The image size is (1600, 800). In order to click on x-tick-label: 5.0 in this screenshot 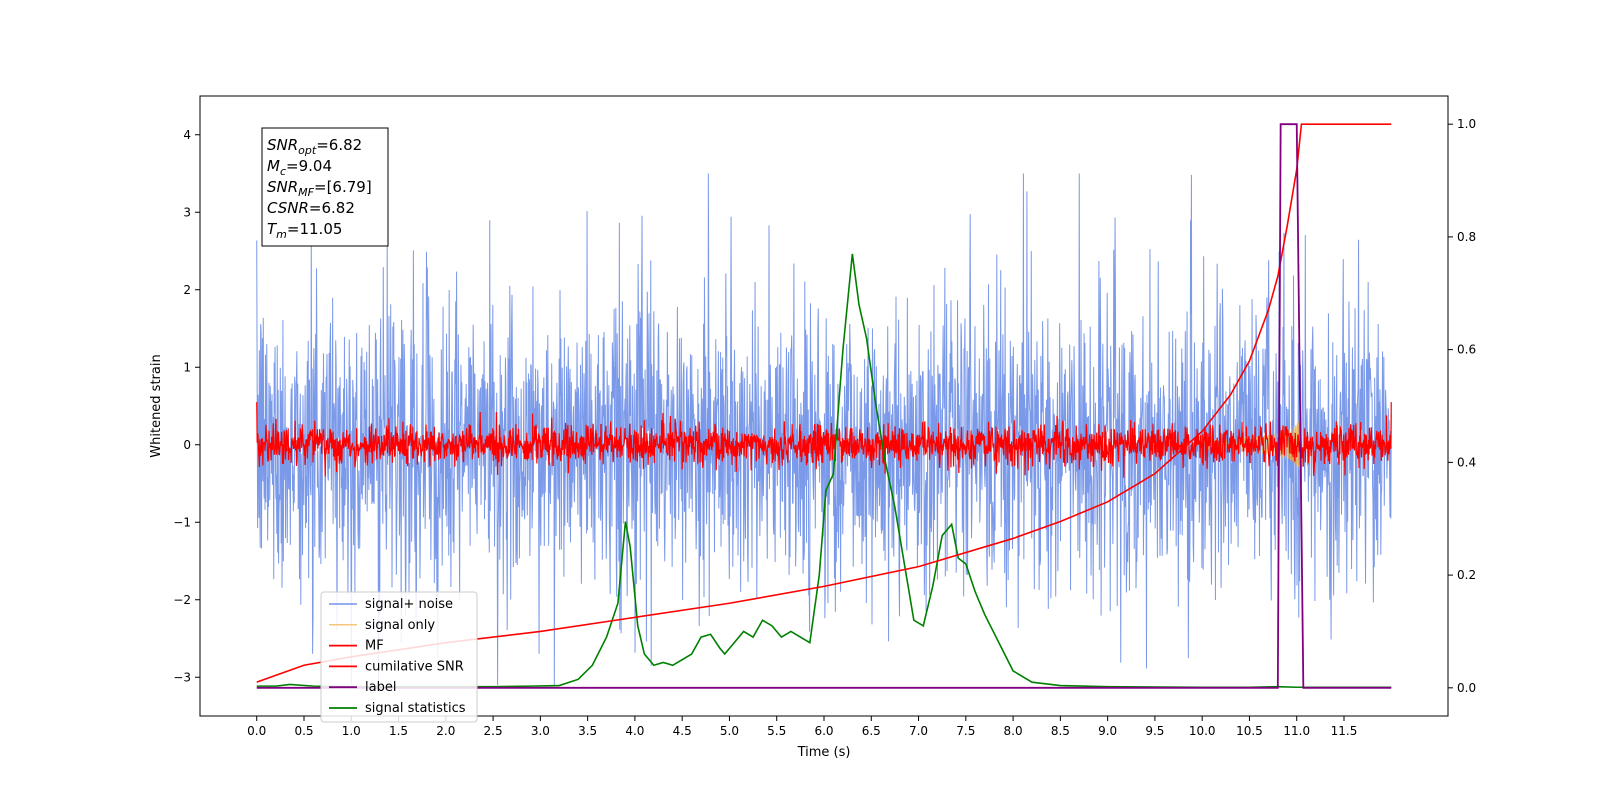, I will do `click(729, 731)`.